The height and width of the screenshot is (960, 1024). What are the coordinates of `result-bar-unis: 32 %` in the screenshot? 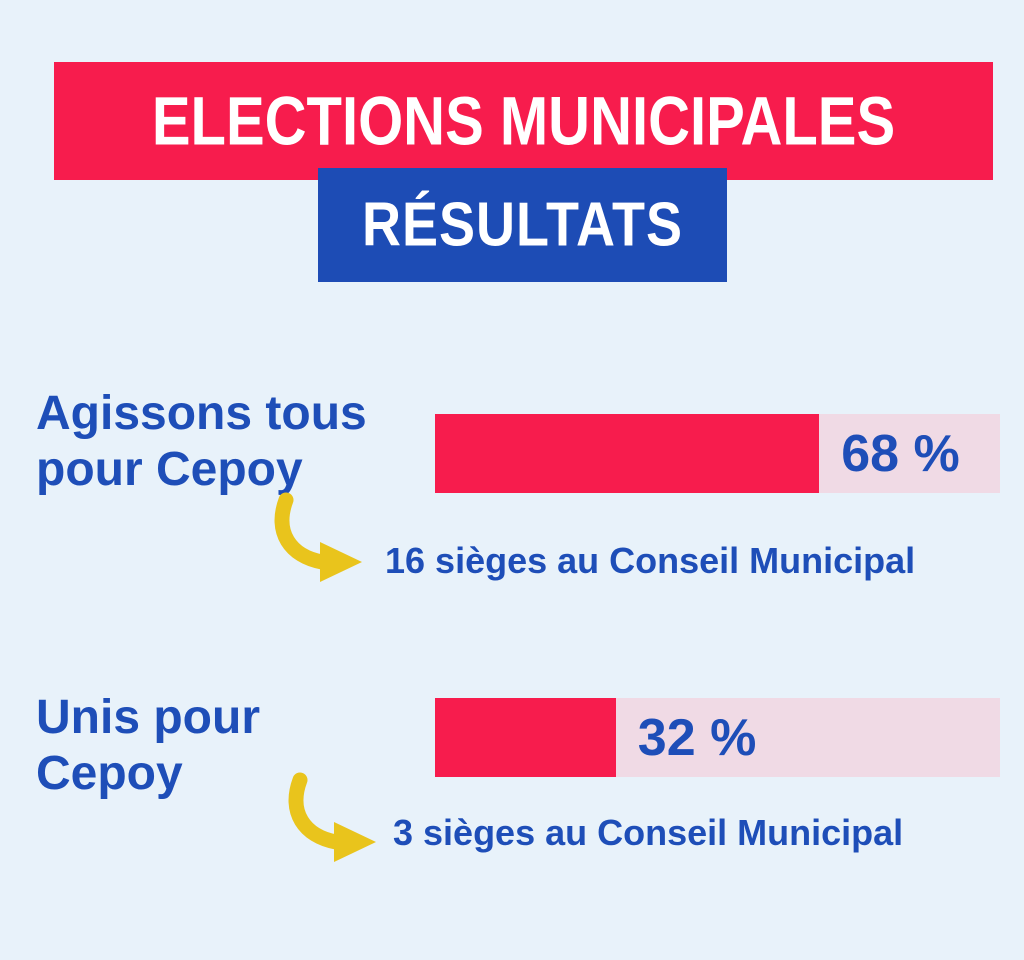 It's located at (717, 737).